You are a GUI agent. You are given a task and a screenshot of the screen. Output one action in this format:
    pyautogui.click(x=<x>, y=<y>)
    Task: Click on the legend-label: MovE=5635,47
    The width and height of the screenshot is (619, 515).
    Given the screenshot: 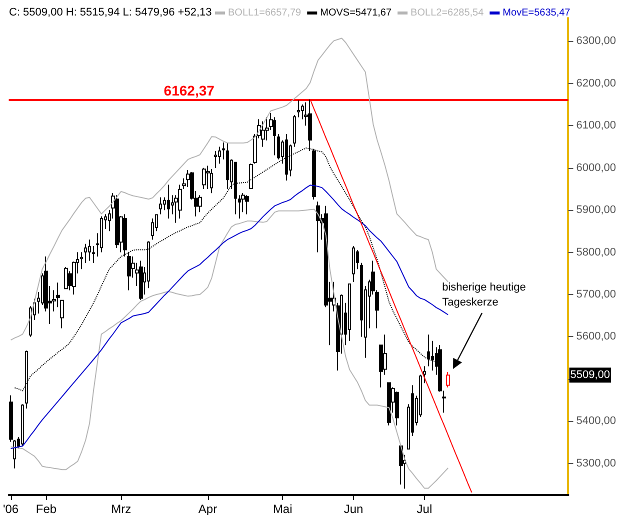 What is the action you would take?
    pyautogui.click(x=536, y=13)
    